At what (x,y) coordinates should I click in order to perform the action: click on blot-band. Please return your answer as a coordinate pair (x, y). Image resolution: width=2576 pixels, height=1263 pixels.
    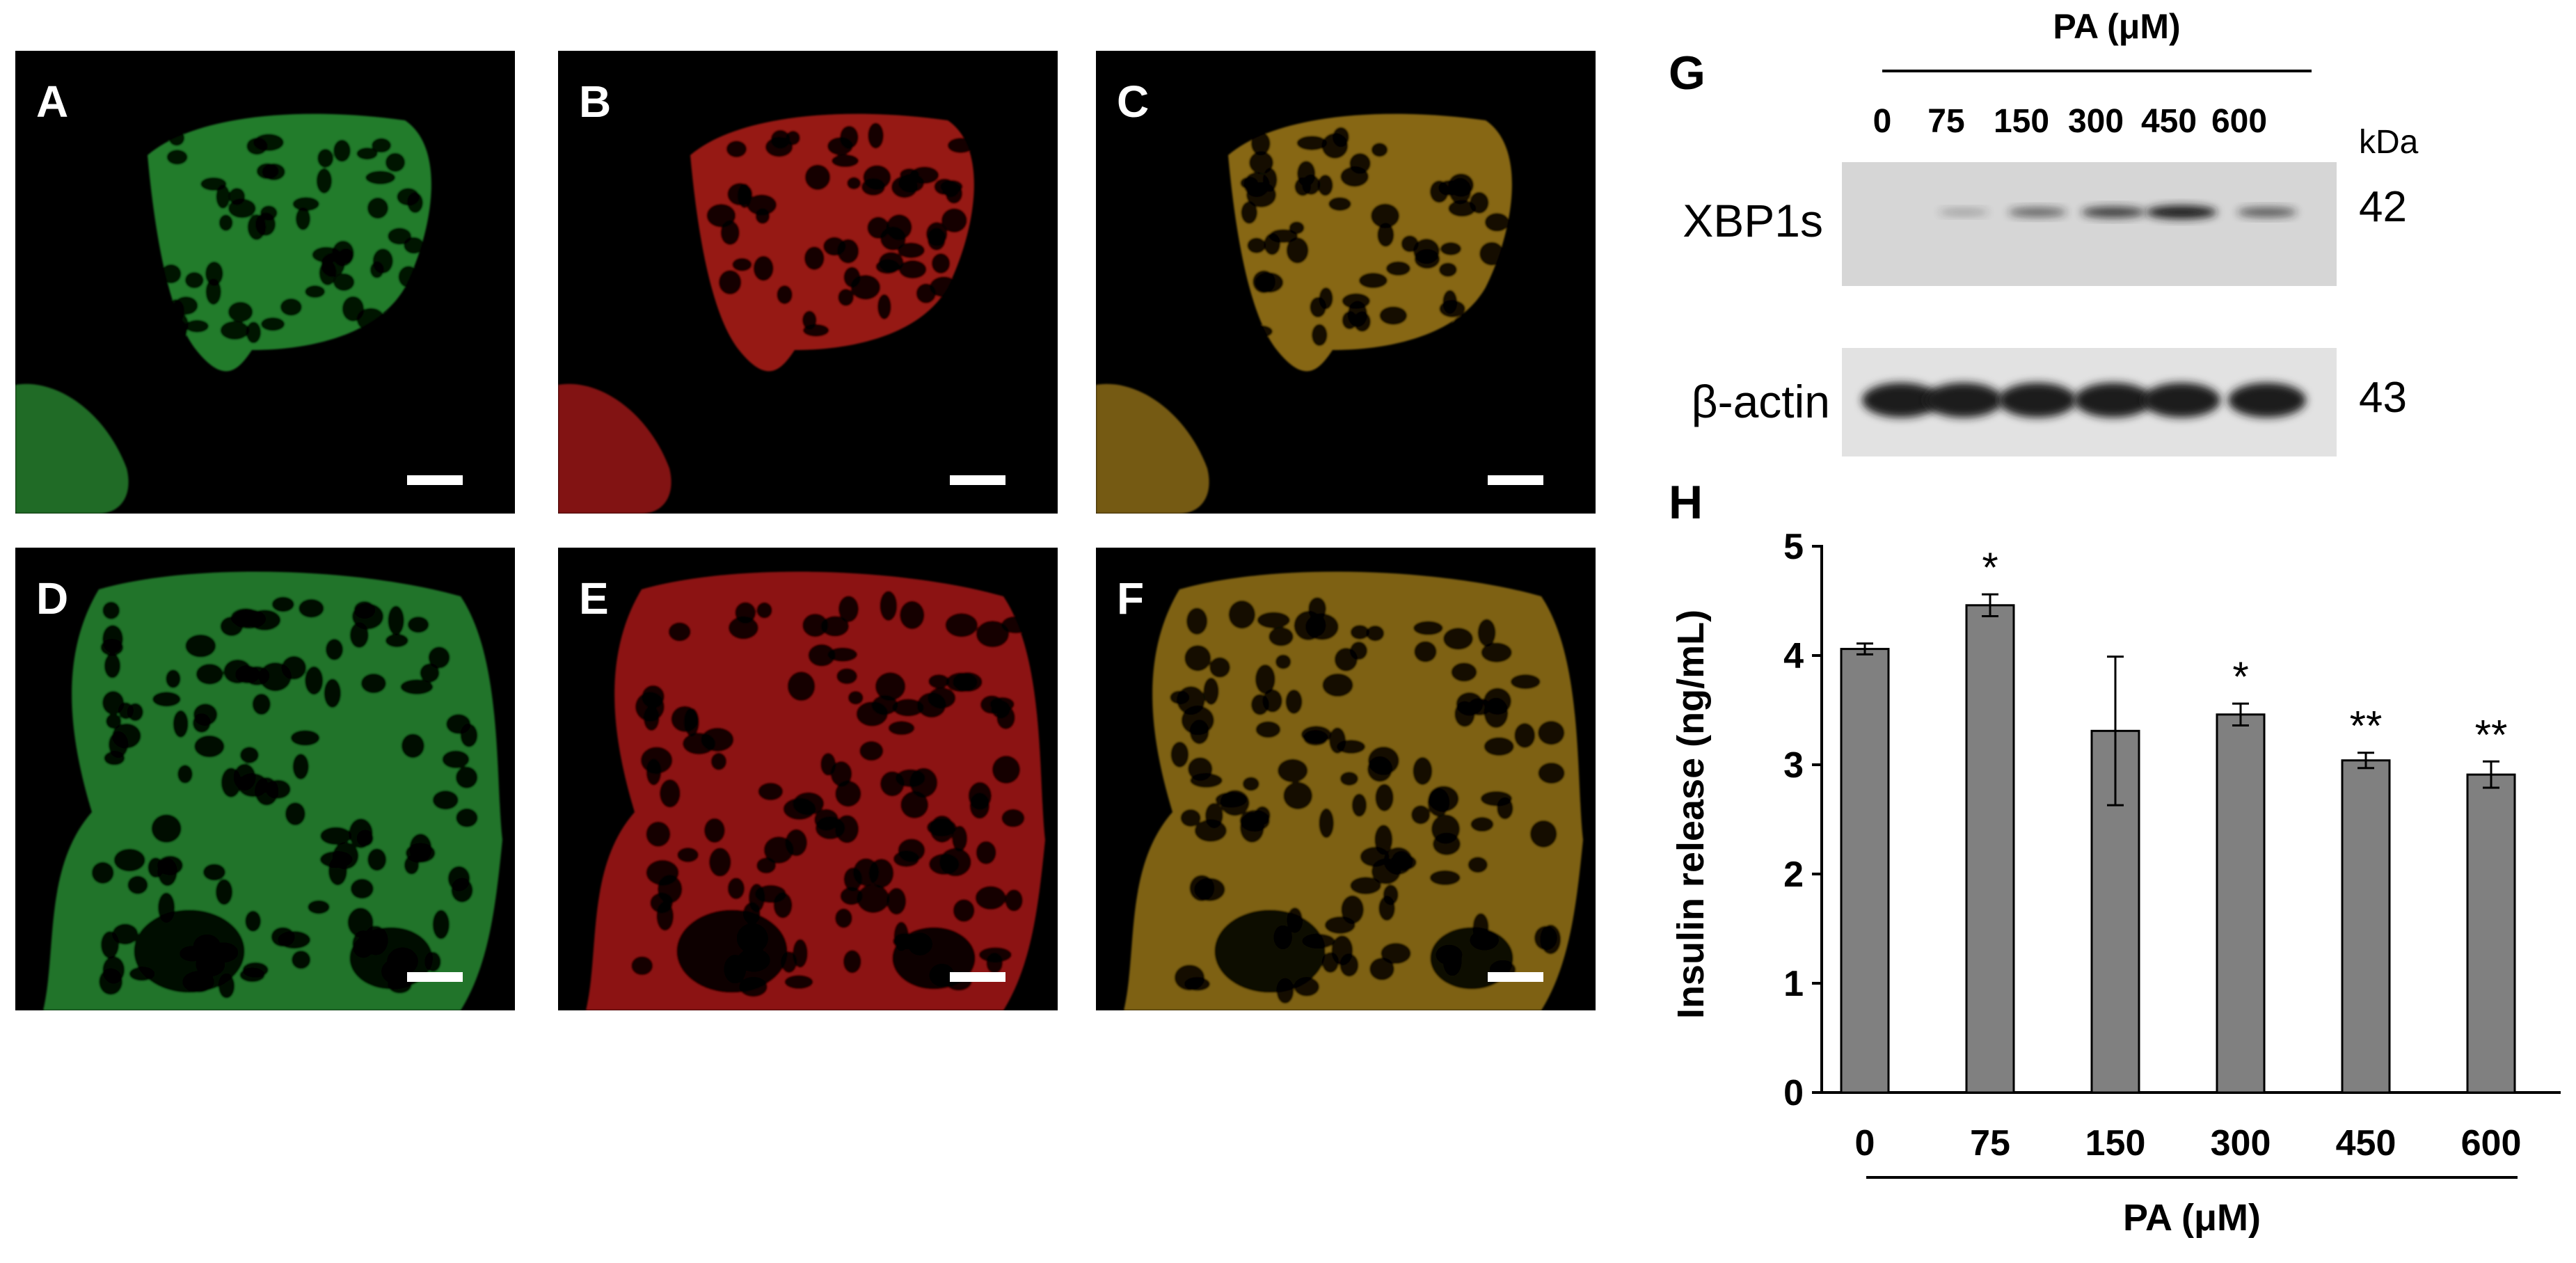
    Looking at the image, I should click on (2037, 212).